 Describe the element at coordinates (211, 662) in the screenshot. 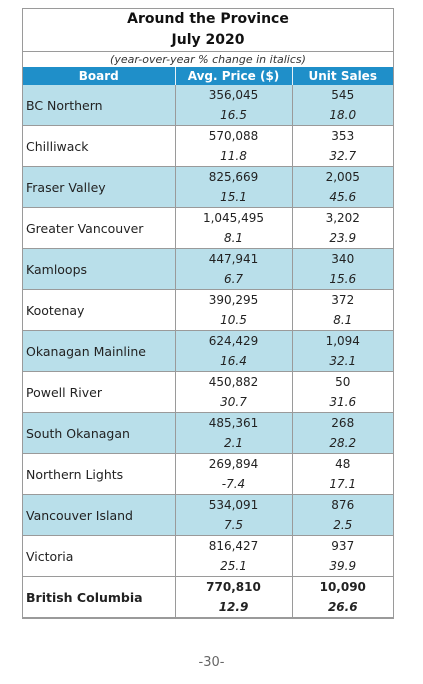

I see `page-number: -30-` at that location.